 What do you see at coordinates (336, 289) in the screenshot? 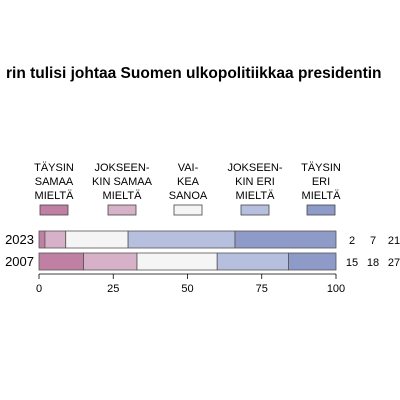
I see `x-tick-label: 100` at bounding box center [336, 289].